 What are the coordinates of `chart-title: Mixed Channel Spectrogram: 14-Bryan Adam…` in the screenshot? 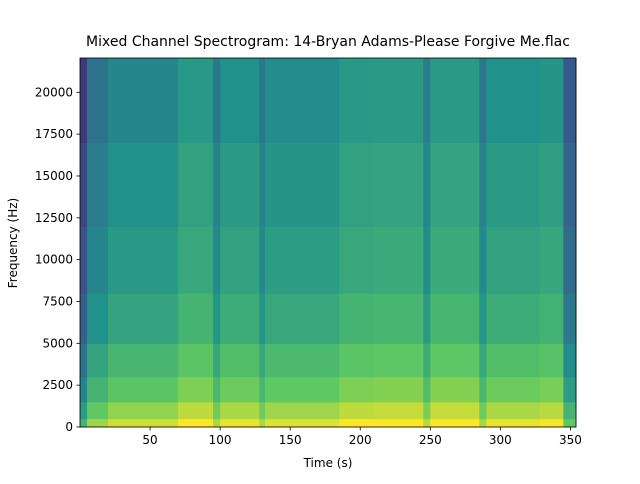 It's located at (328, 42).